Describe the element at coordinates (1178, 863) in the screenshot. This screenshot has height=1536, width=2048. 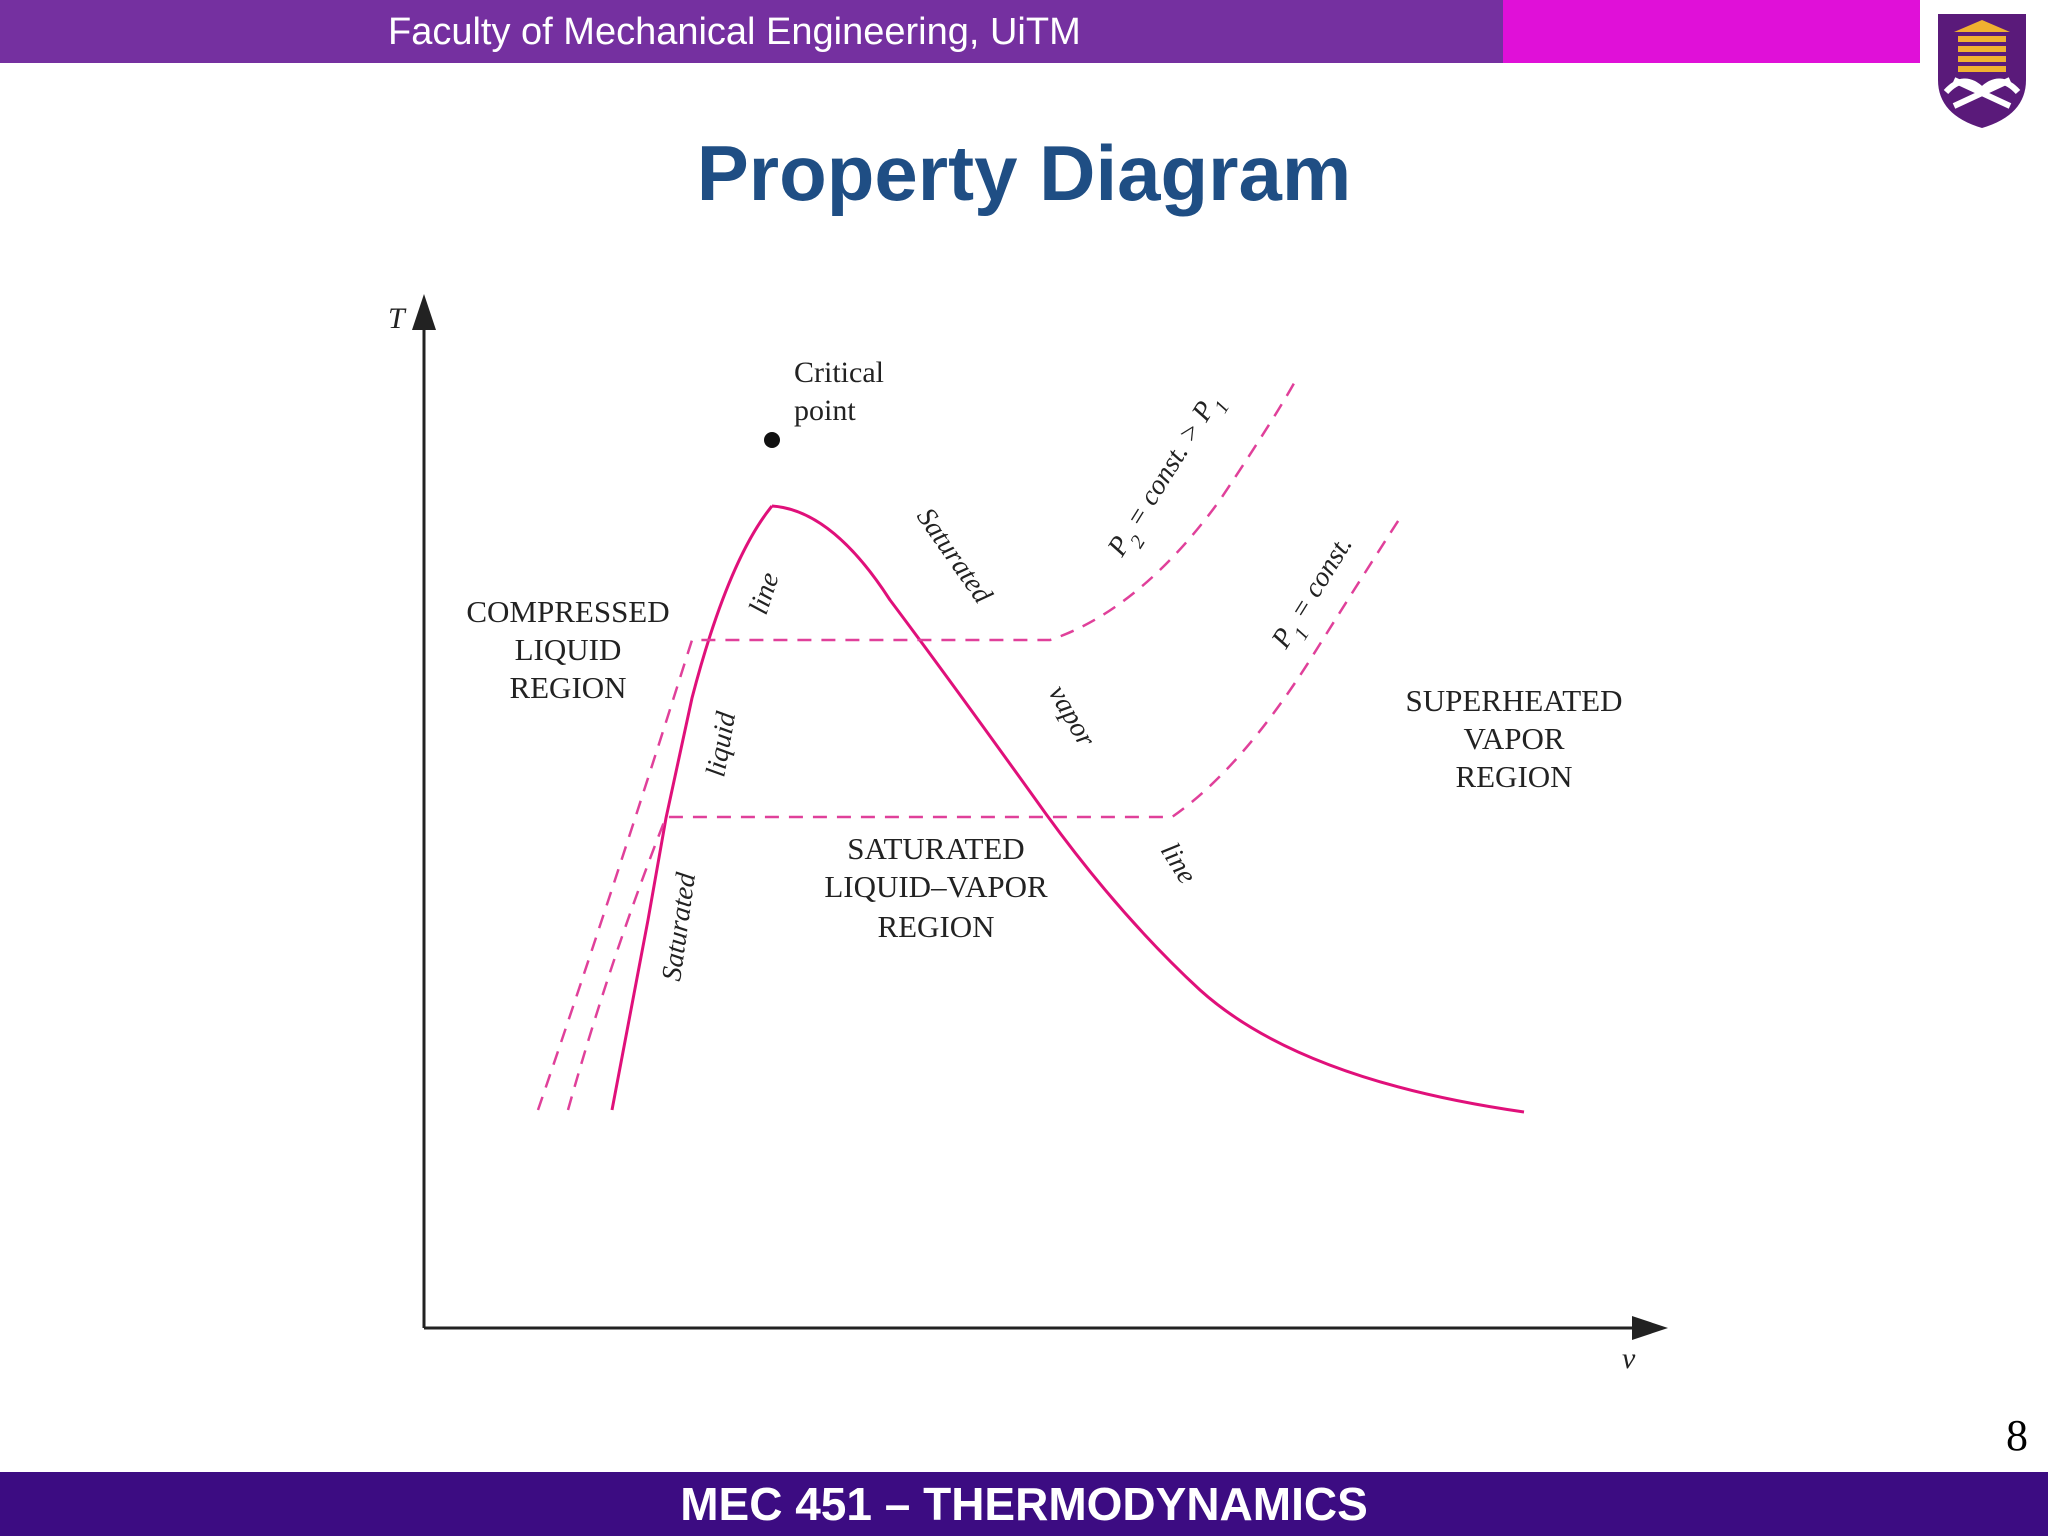
I see `sat-vapor-label-3: line` at that location.